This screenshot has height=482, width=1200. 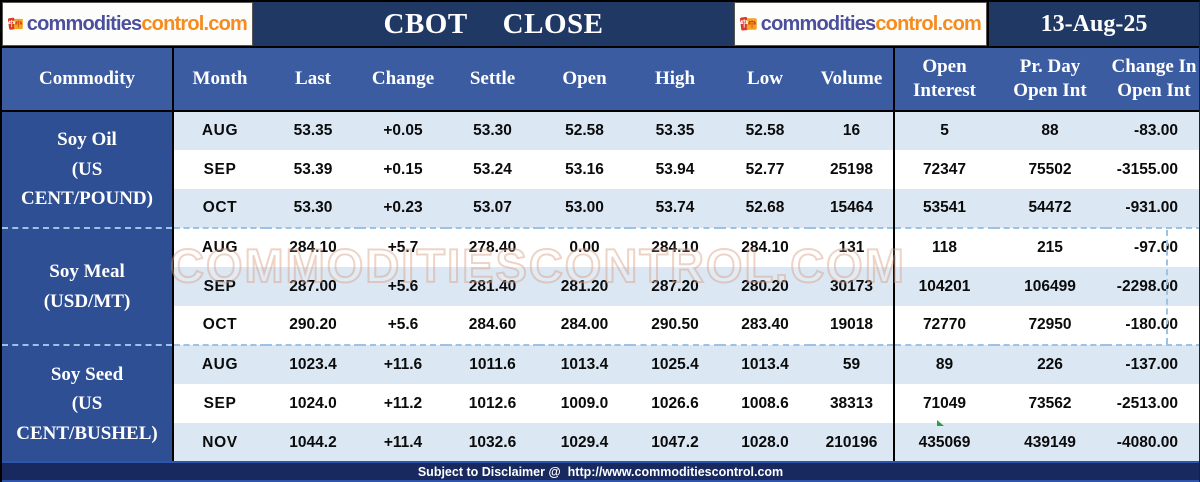 What do you see at coordinates (1050, 130) in the screenshot?
I see `cell-prday-openint: 88` at bounding box center [1050, 130].